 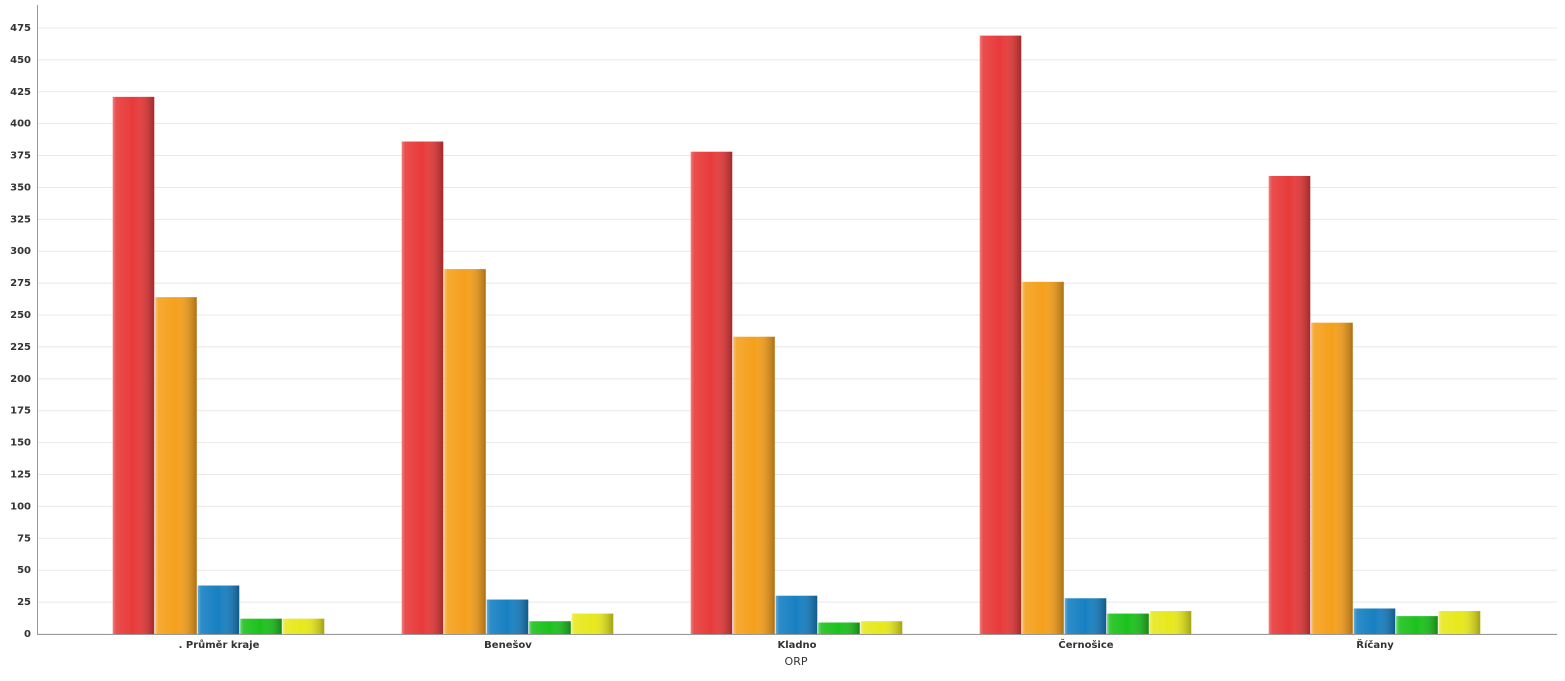 What do you see at coordinates (20, 315) in the screenshot?
I see `y-tick-label: 250` at bounding box center [20, 315].